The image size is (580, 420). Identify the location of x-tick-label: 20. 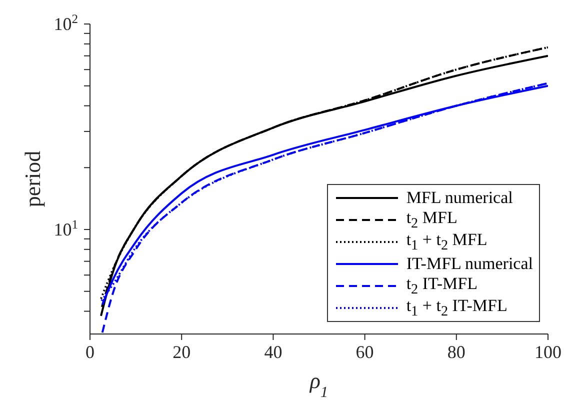
(181, 352).